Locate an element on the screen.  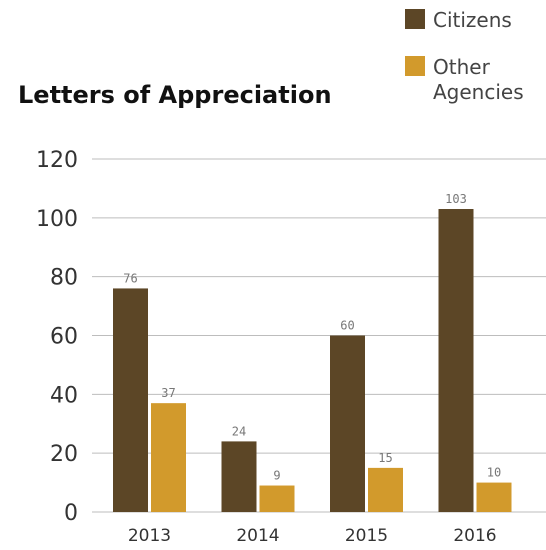
data-label-other-agencies-2016: 10 is located at coordinates (494, 473).